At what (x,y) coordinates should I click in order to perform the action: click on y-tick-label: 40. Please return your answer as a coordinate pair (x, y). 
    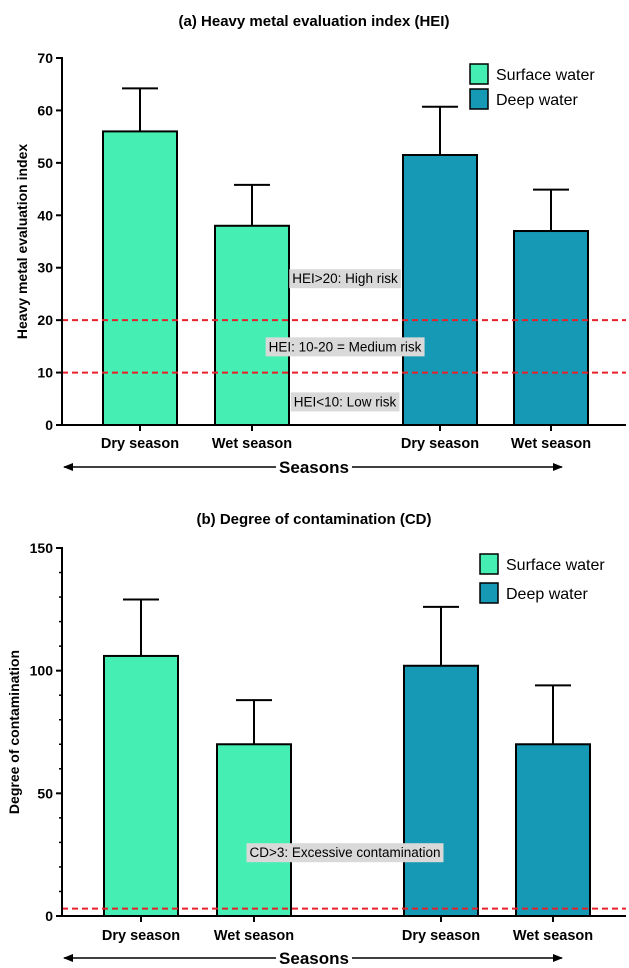
    Looking at the image, I should click on (45, 215).